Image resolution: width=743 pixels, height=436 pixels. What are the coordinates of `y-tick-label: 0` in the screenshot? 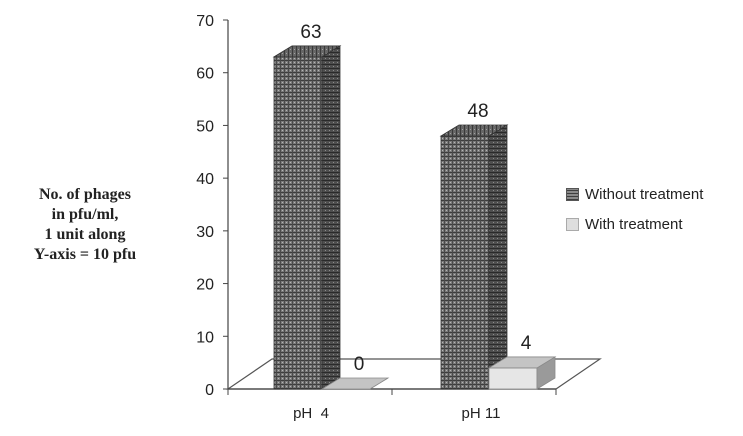 It's located at (209, 390).